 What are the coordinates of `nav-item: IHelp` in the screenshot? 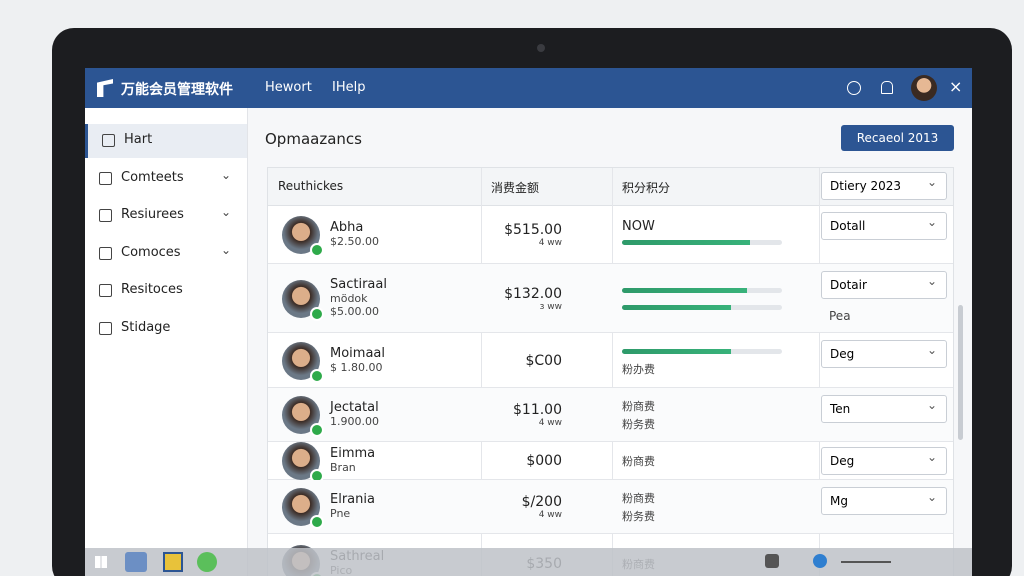 It's located at (349, 87).